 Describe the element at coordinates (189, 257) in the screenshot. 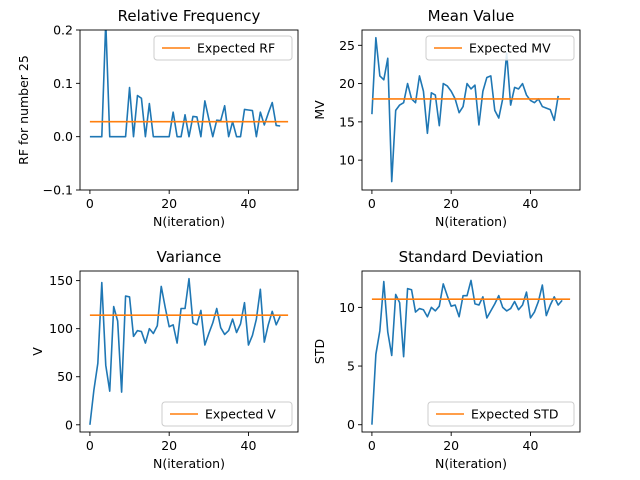

I see `chart-title: Variance` at that location.